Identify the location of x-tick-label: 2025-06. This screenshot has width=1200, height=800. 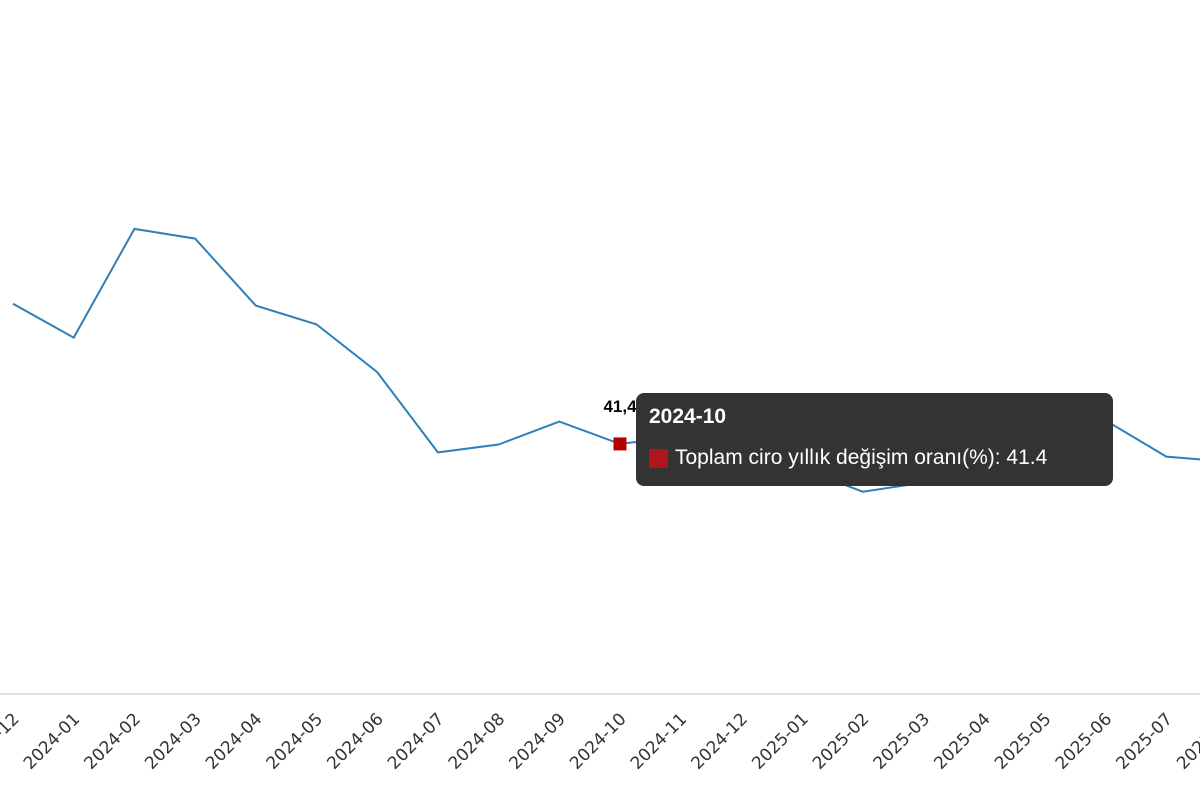
(1084, 741).